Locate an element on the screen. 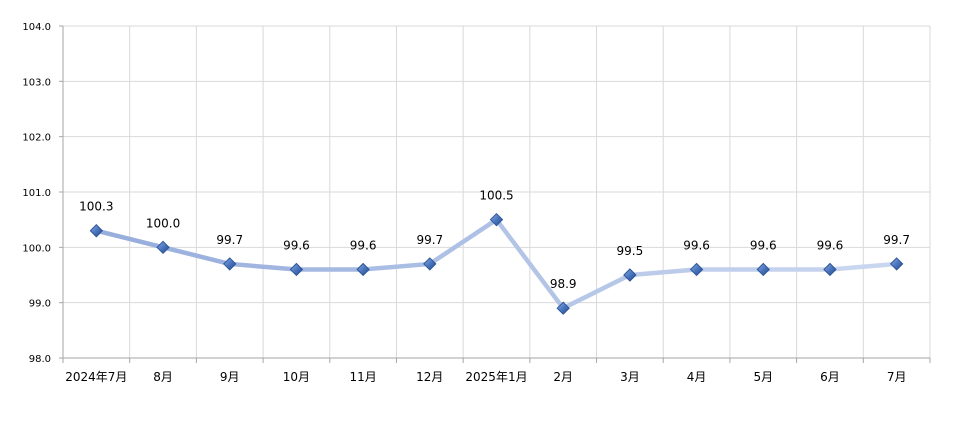 The image size is (960, 429). data-label: 100.5 is located at coordinates (496, 196).